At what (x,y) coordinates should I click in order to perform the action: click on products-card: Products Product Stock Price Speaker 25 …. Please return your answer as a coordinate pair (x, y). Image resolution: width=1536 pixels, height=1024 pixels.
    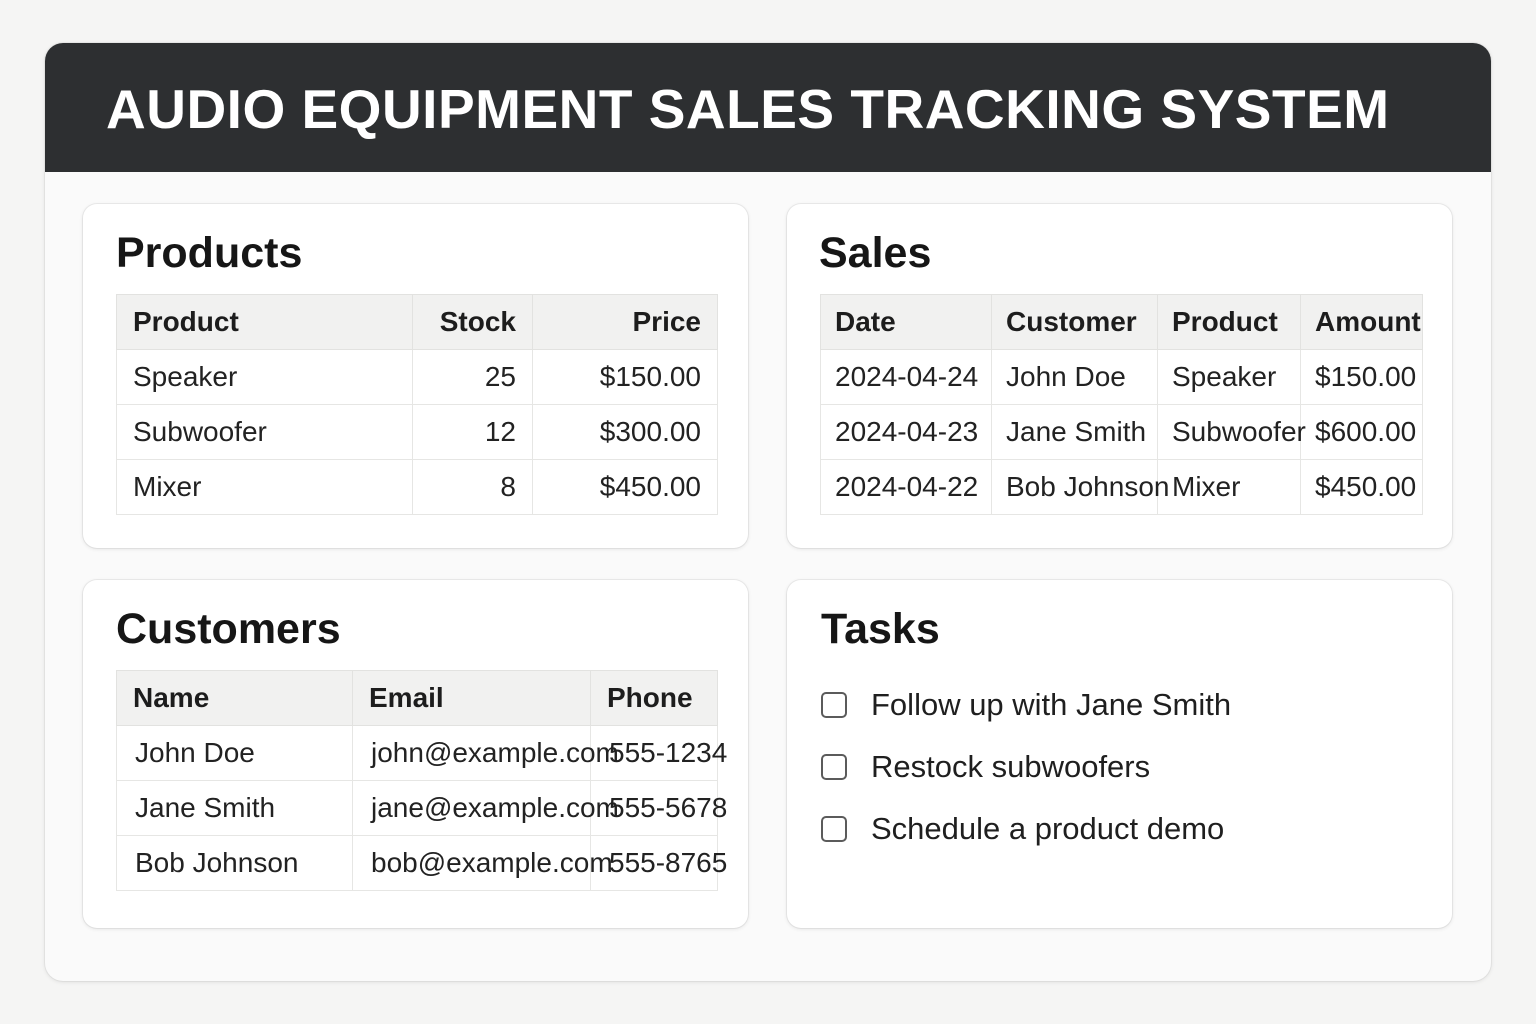
    Looking at the image, I should click on (415, 376).